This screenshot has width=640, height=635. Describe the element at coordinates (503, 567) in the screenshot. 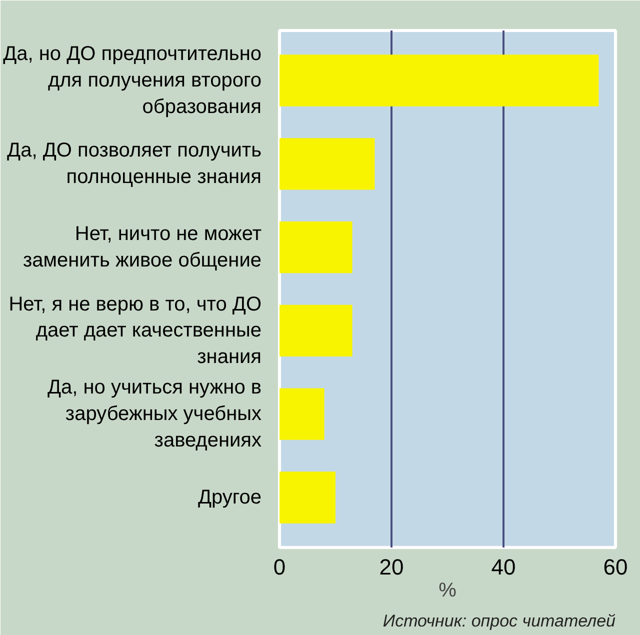

I see `x-tick-label: 40` at that location.